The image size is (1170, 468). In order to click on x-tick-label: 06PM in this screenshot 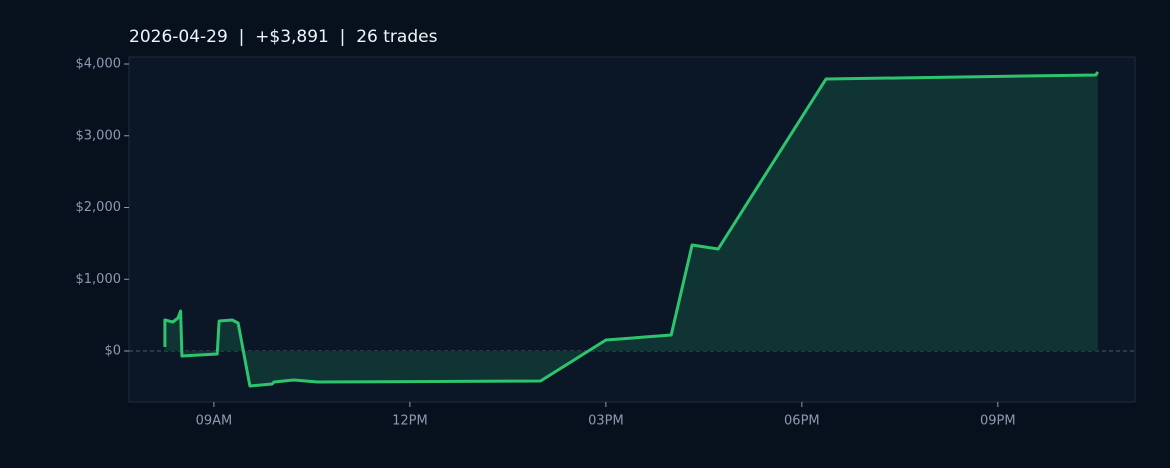, I will do `click(802, 421)`.